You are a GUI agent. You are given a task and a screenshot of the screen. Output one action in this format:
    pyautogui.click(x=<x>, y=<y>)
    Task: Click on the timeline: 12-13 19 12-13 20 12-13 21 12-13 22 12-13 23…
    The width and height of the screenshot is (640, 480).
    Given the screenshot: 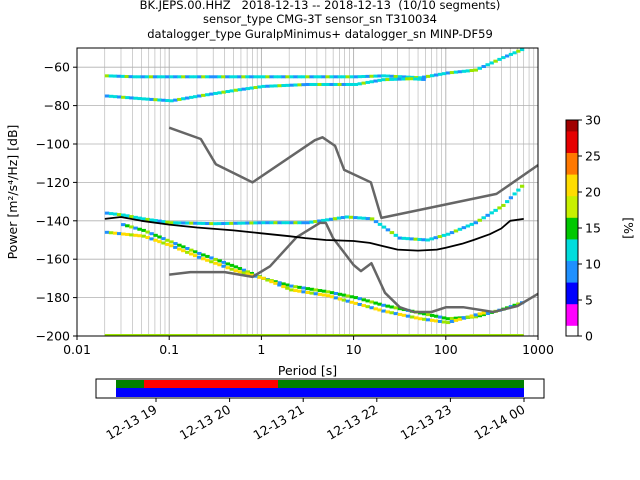 What is the action you would take?
    pyautogui.click(x=320, y=410)
    